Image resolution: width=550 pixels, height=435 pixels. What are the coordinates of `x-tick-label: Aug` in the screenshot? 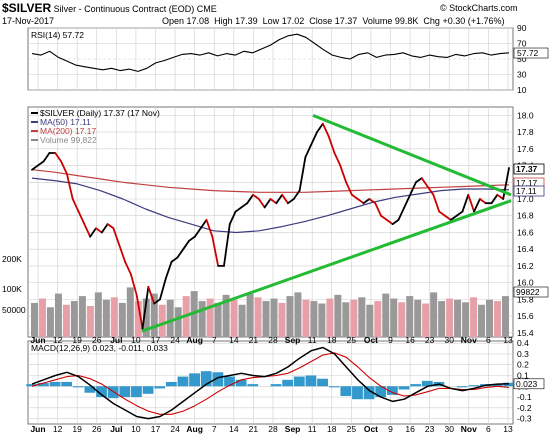 It's located at (194, 340).